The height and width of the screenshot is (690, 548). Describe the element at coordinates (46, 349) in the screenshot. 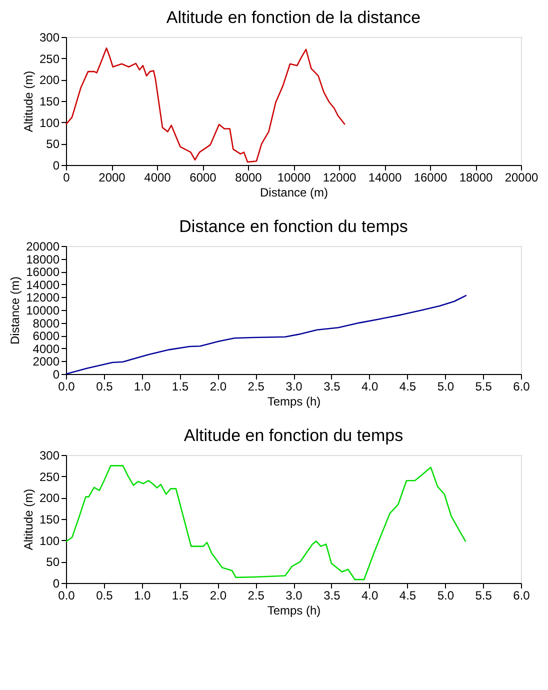

I see `y-tick-label: 4000` at that location.